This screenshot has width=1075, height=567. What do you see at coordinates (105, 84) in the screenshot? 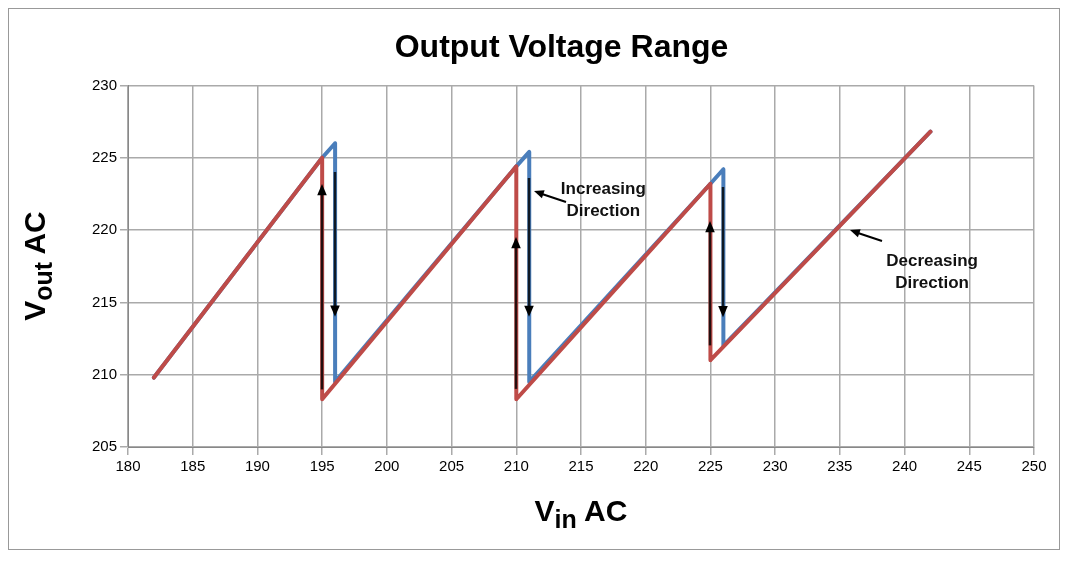
I see `y-tick-label: 230` at bounding box center [105, 84].